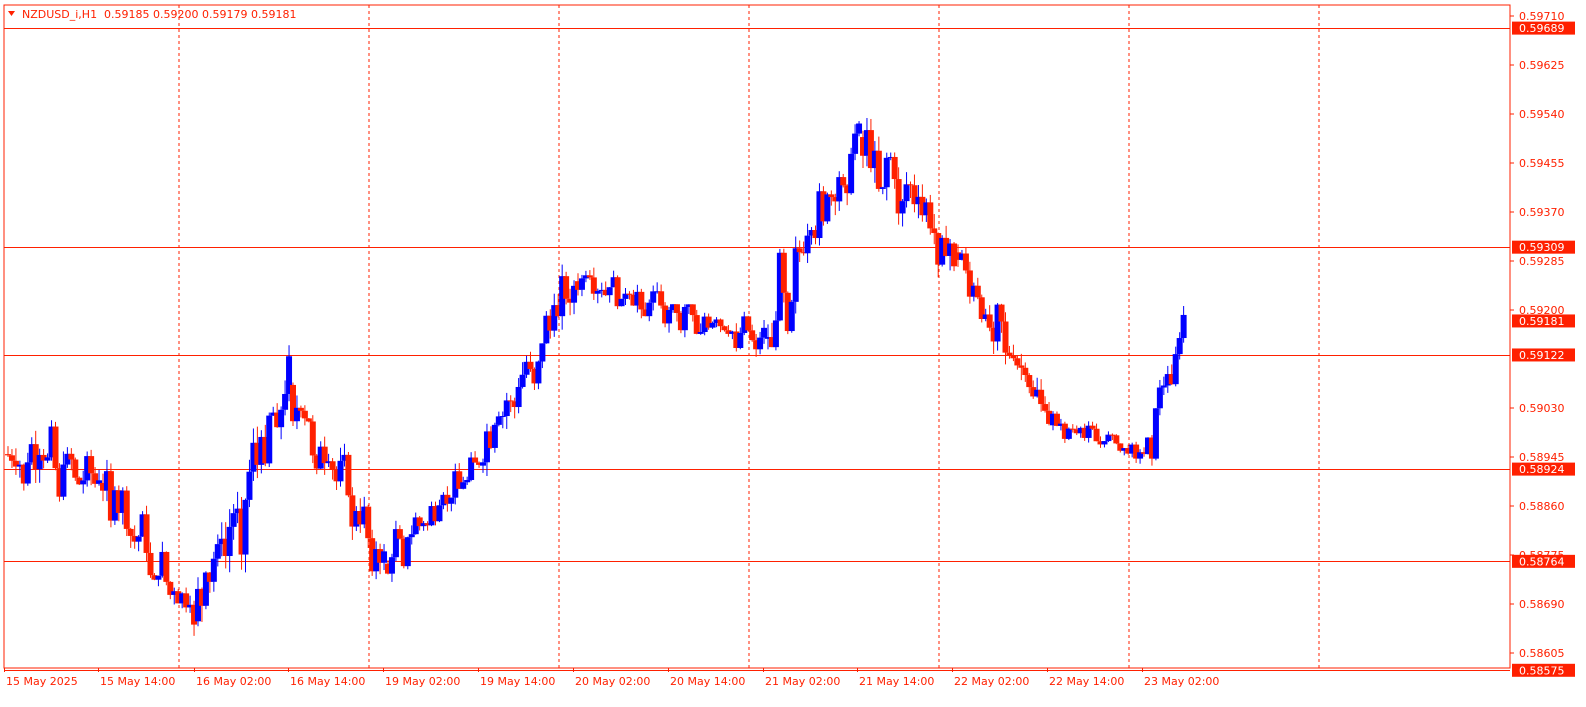 The height and width of the screenshot is (707, 1586). What do you see at coordinates (11, 13) in the screenshot?
I see `chevron-down-icon` at bounding box center [11, 13].